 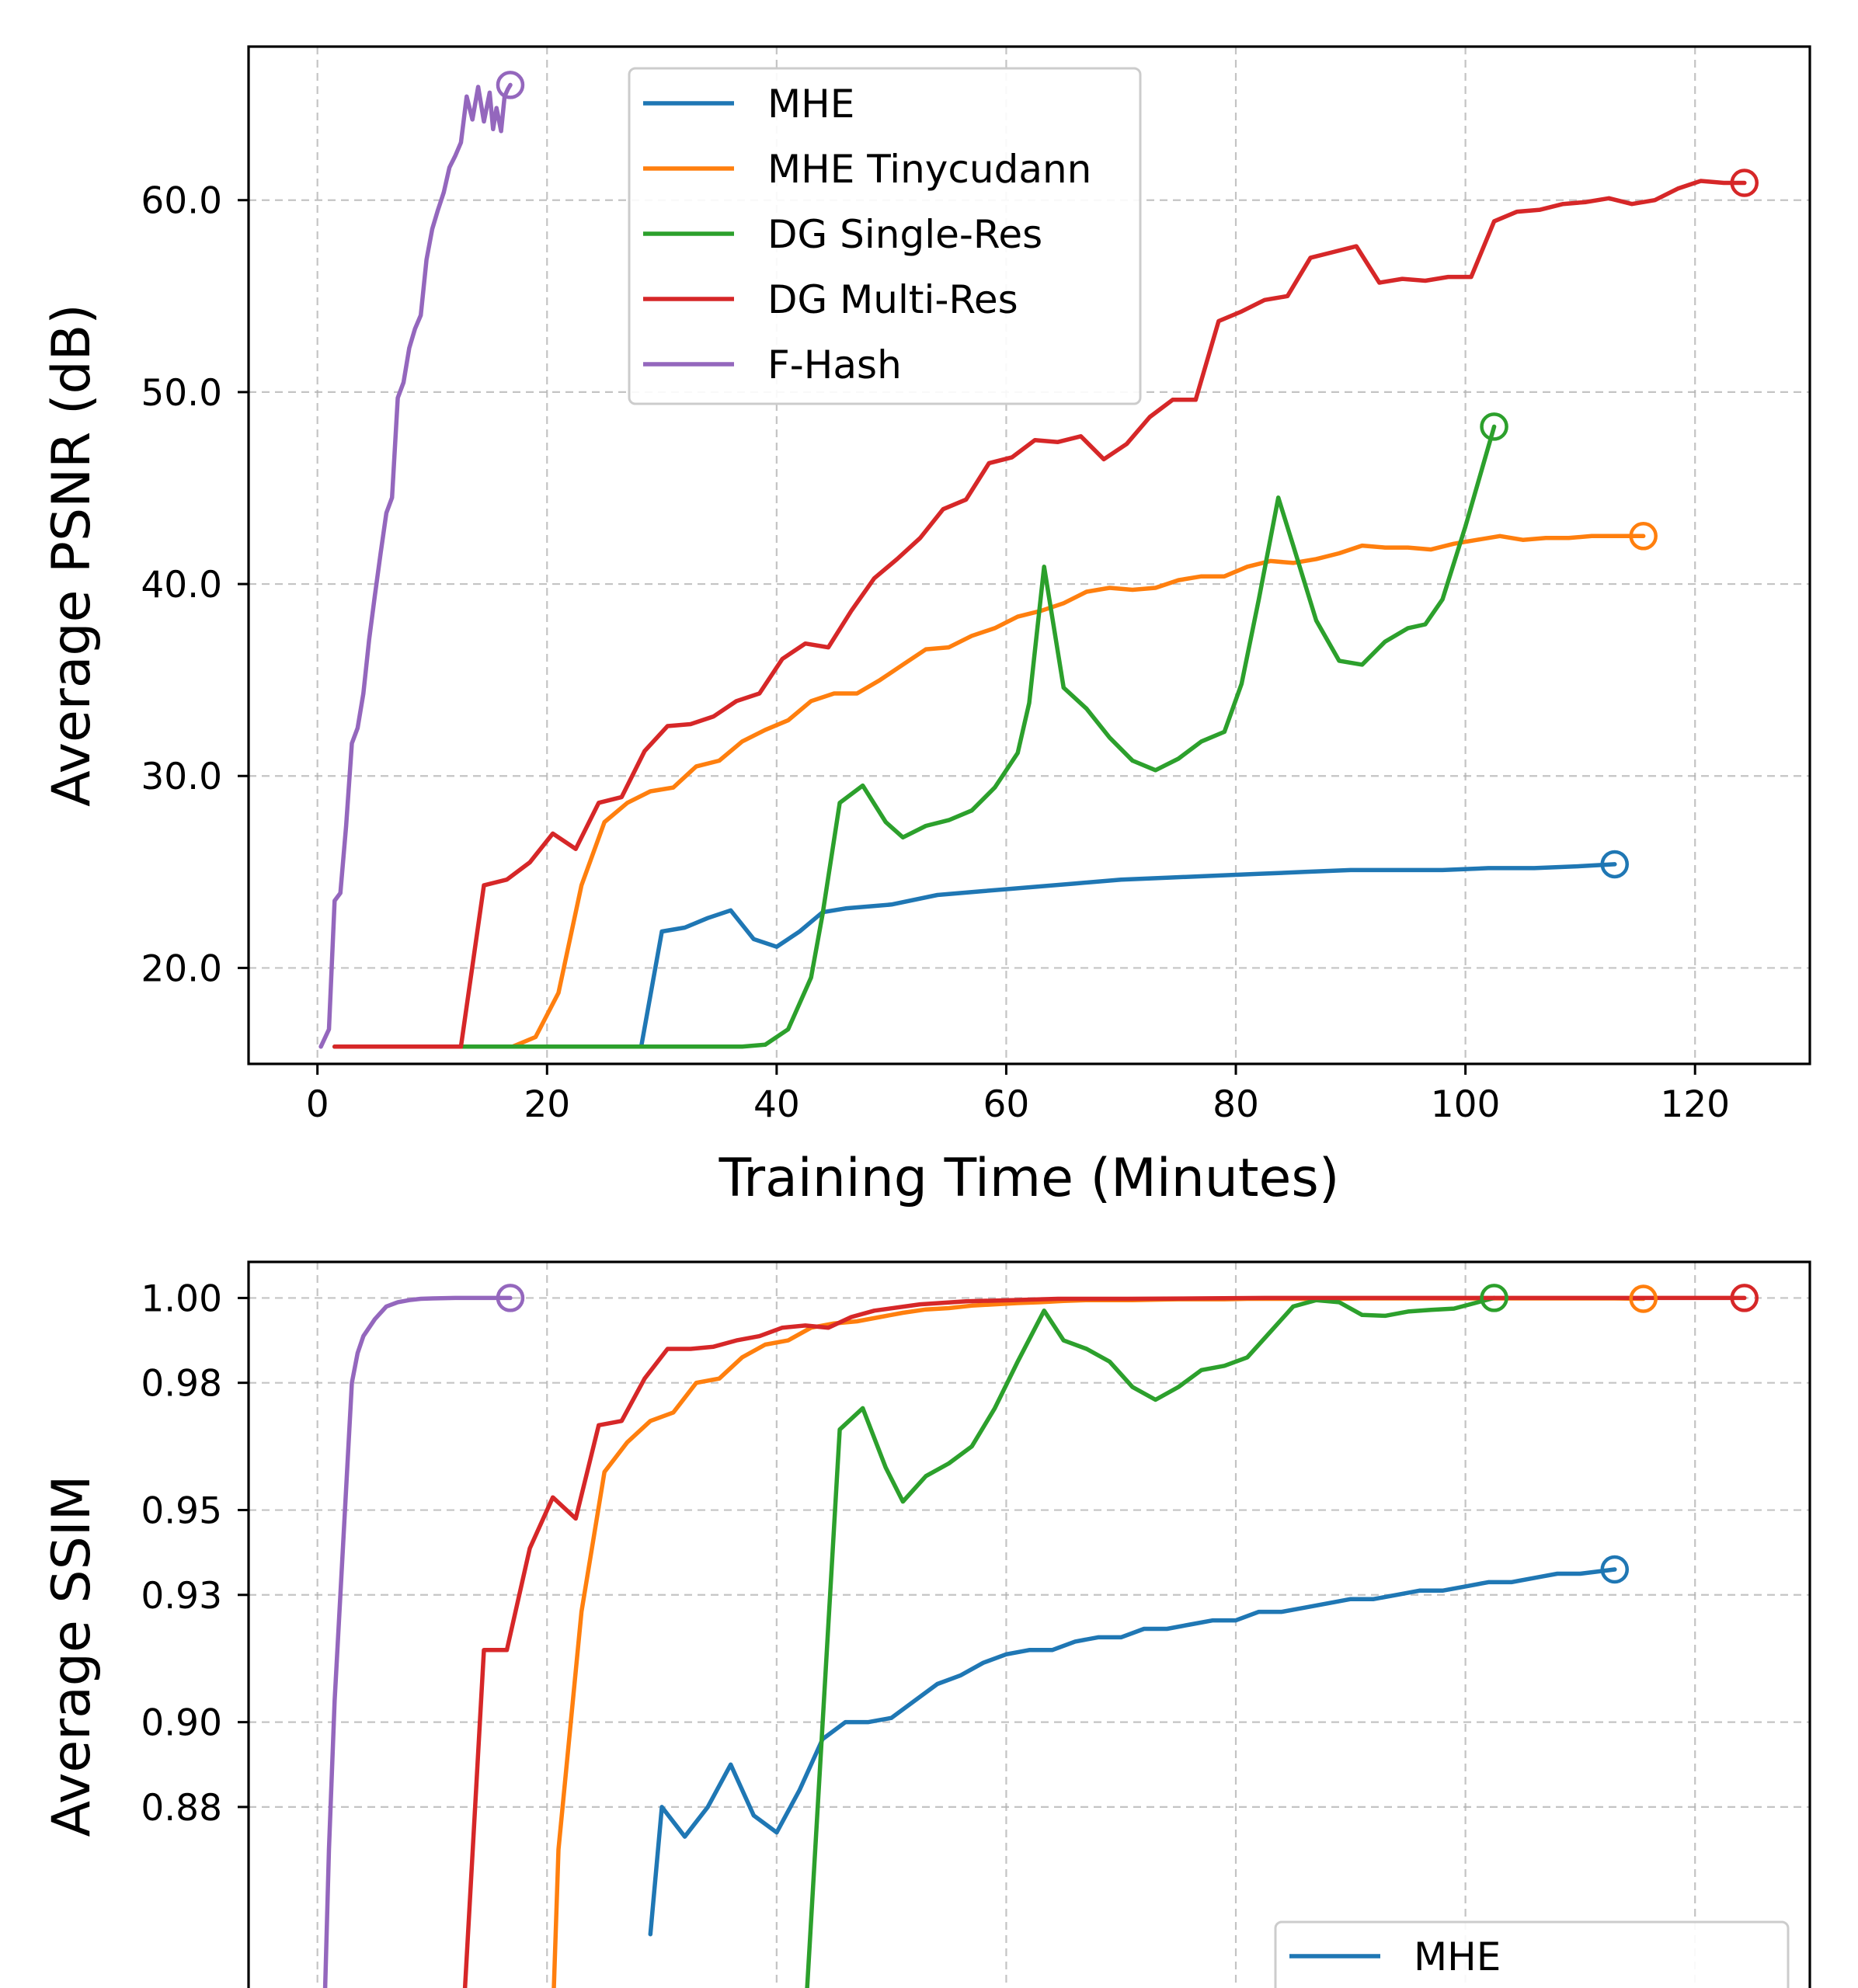 I want to click on chart2-legend-box, so click(x=1532, y=1954).